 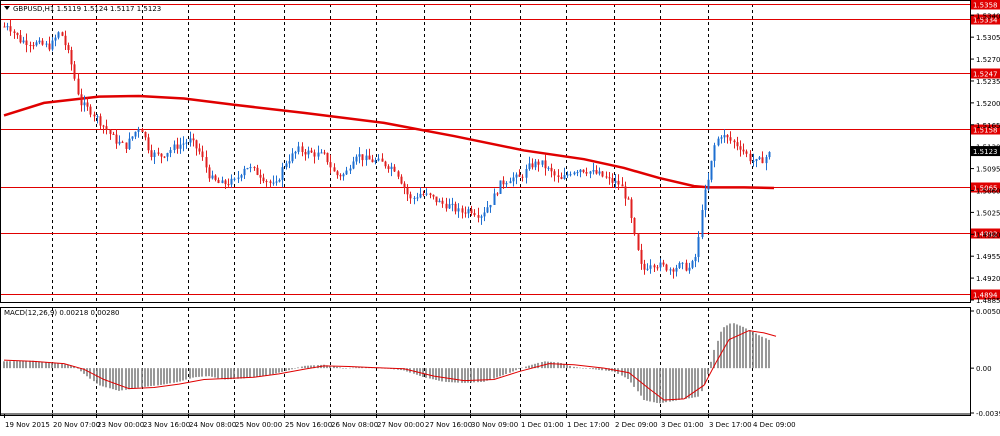 What do you see at coordinates (988, 301) in the screenshot?
I see `price-tick-label: 1.4885` at bounding box center [988, 301].